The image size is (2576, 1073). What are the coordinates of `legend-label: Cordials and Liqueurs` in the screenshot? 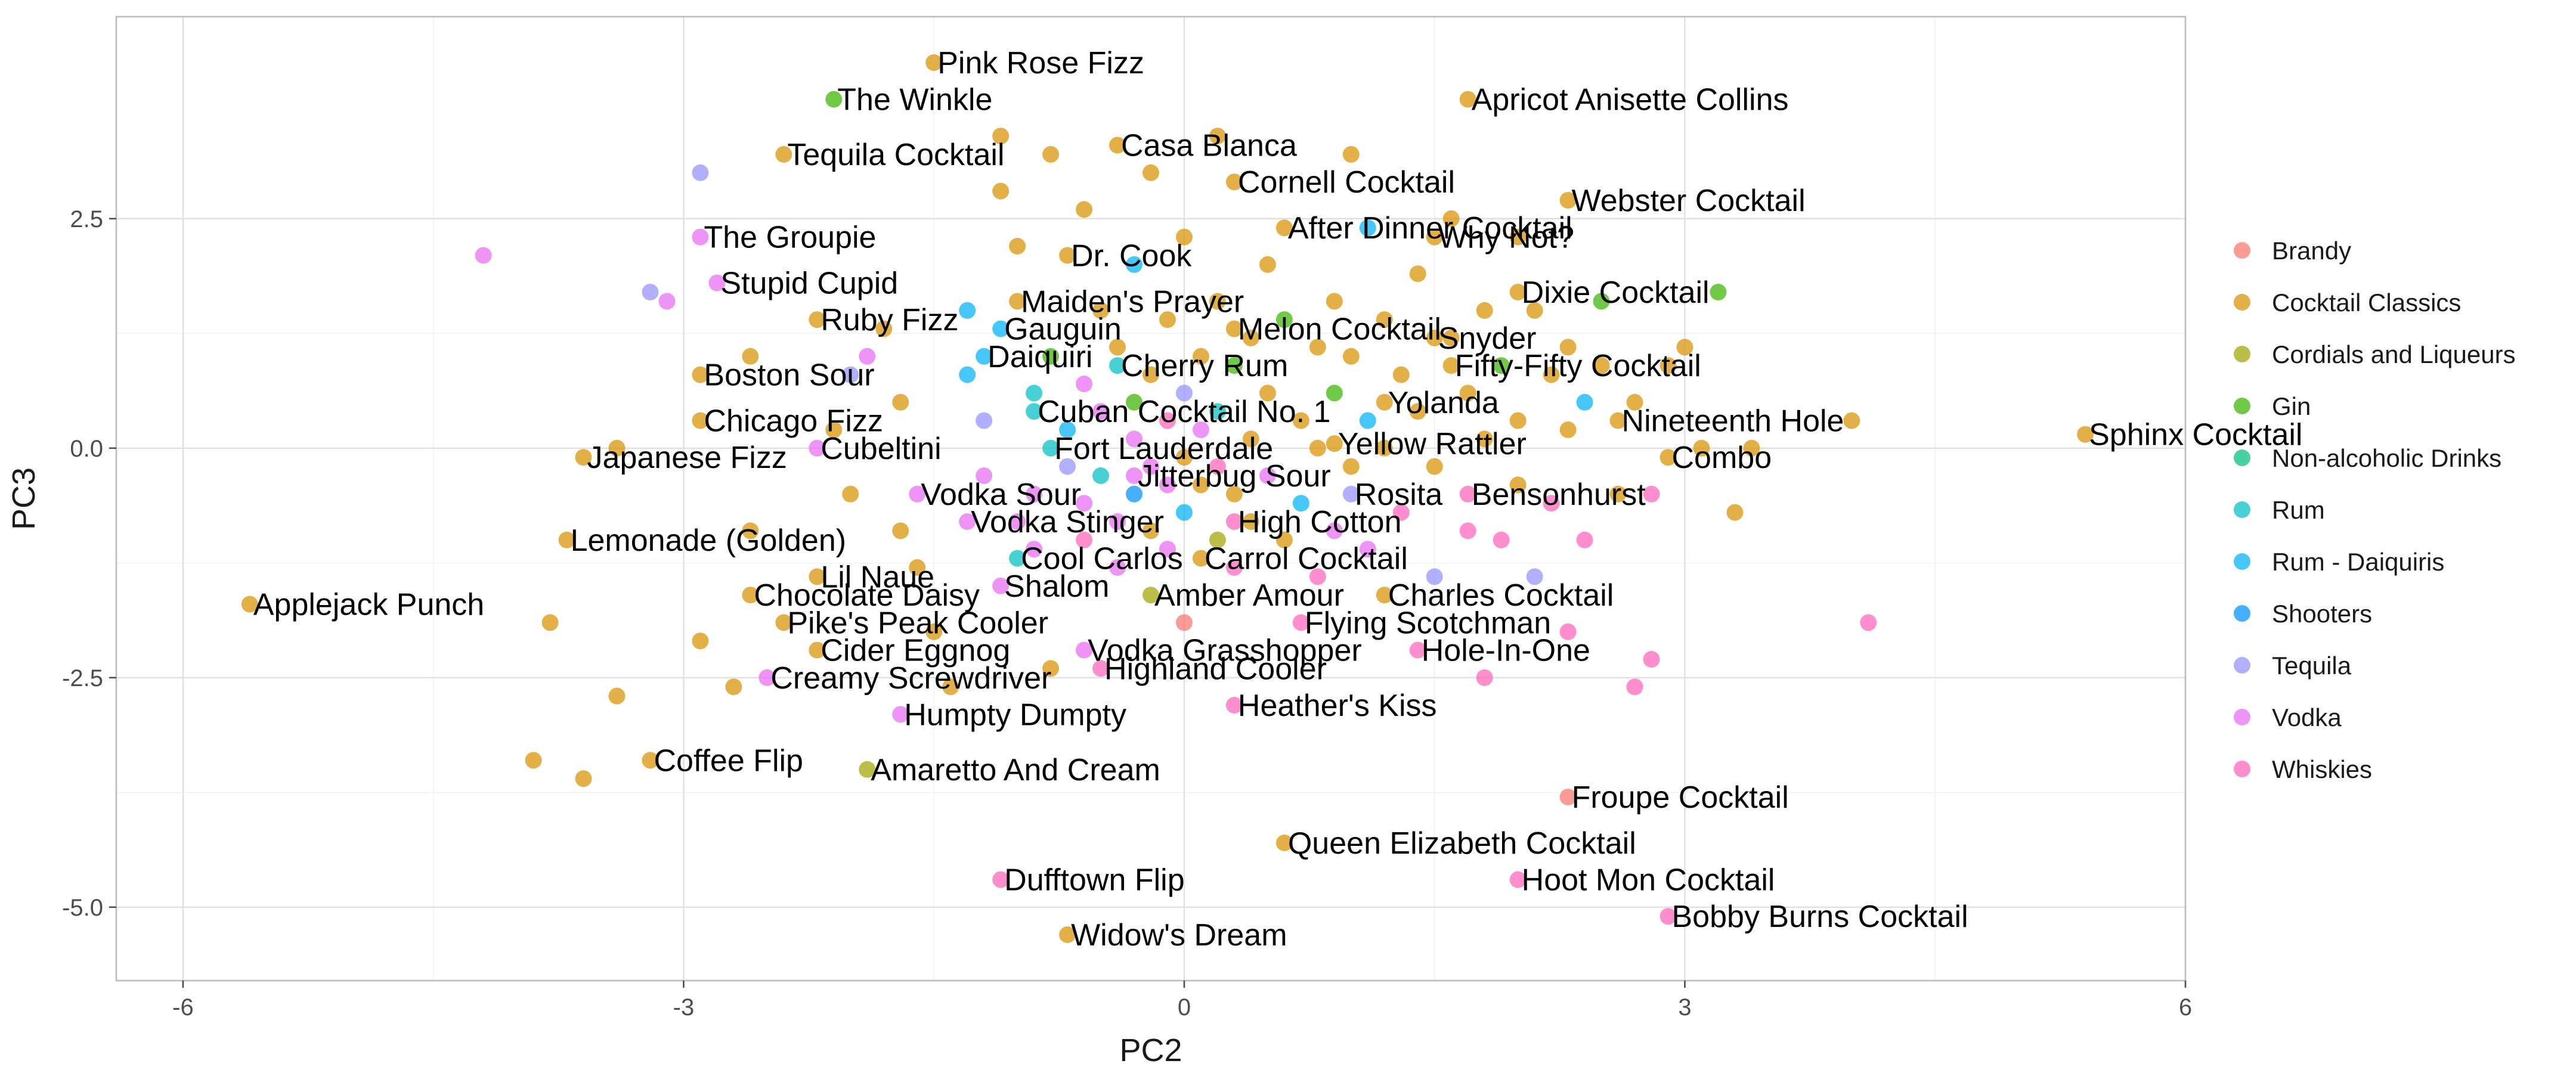 It's located at (2394, 354).